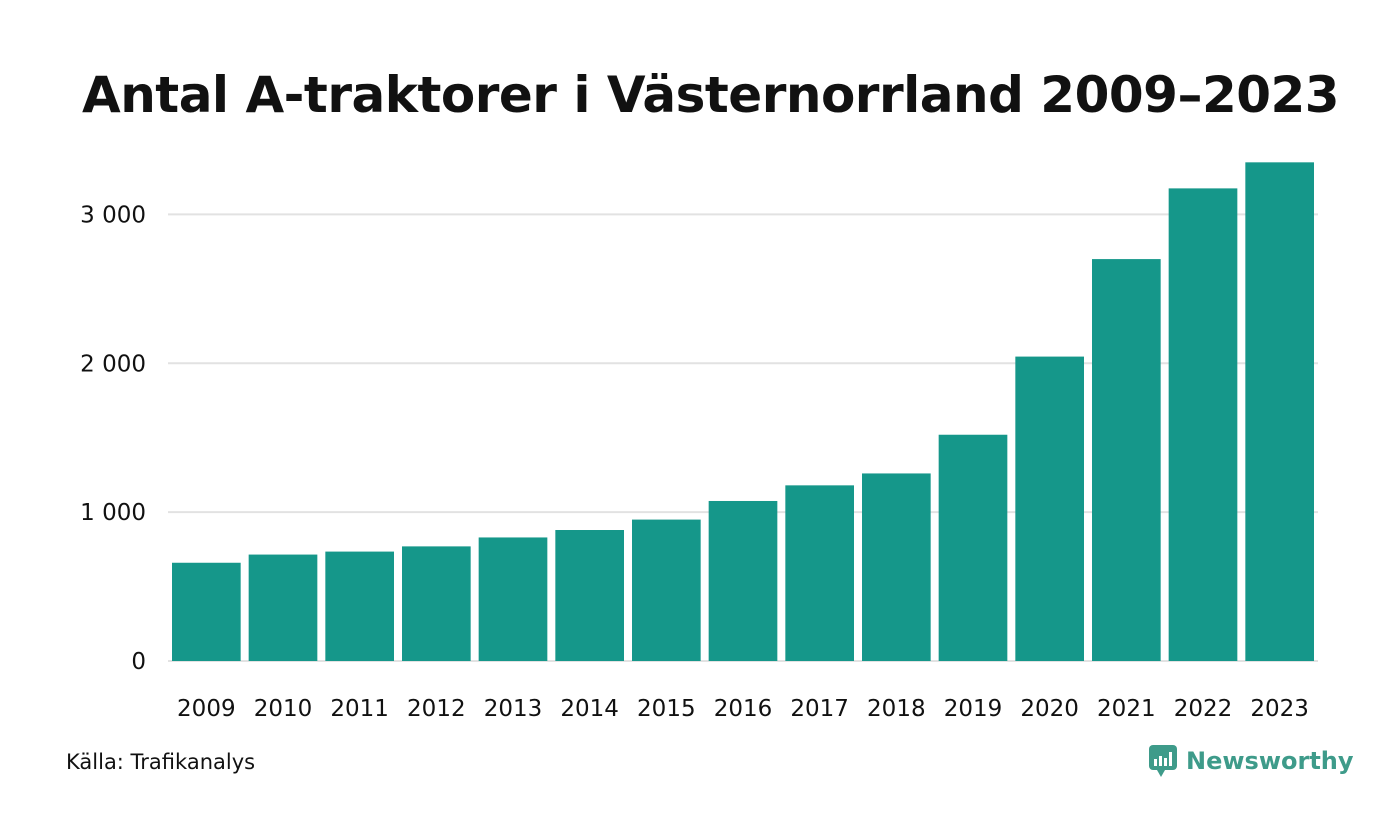 The height and width of the screenshot is (840, 1400). What do you see at coordinates (589, 709) in the screenshot?
I see `x-tick-label: 2014` at bounding box center [589, 709].